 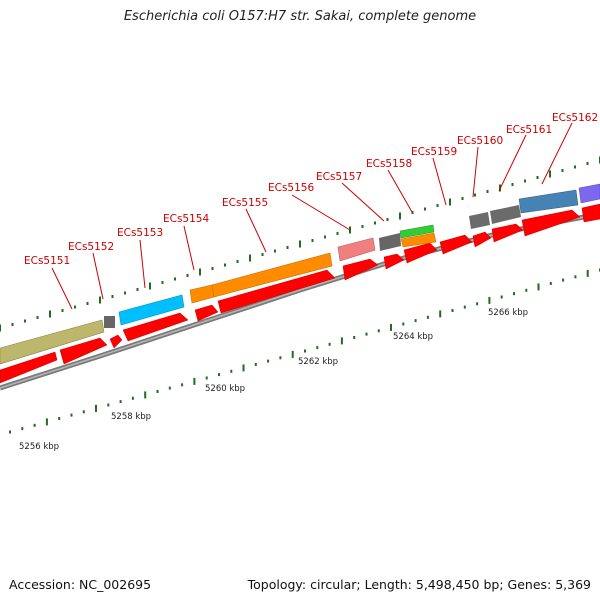 I want to click on gene-label: ECs5161, so click(x=529, y=130).